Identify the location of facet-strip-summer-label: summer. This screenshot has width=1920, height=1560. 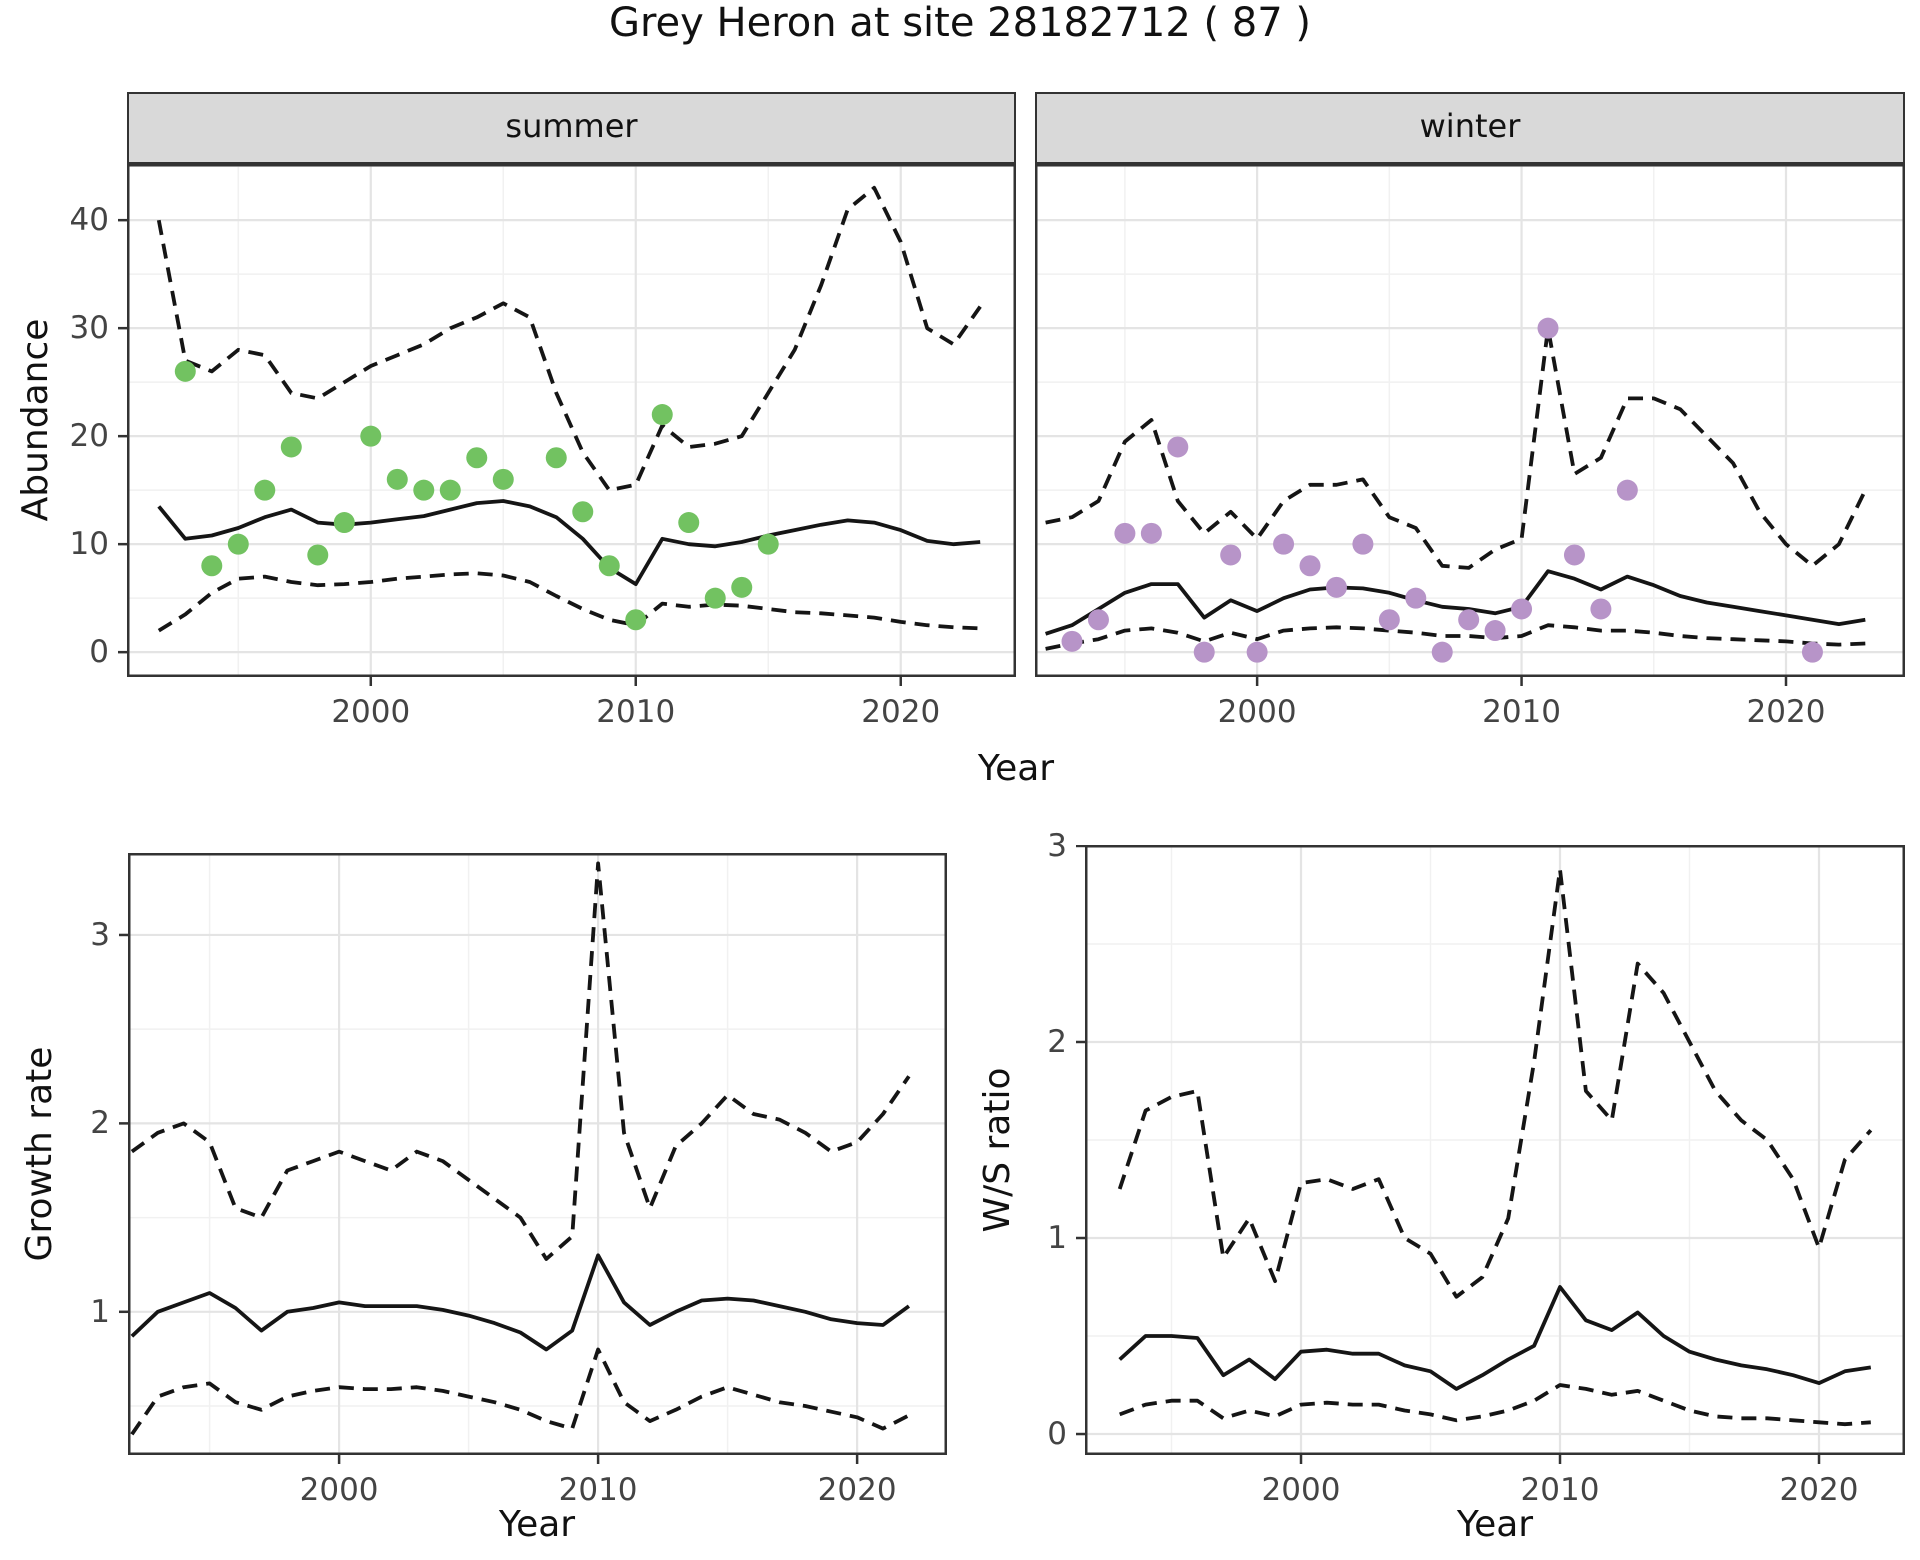
(571, 126).